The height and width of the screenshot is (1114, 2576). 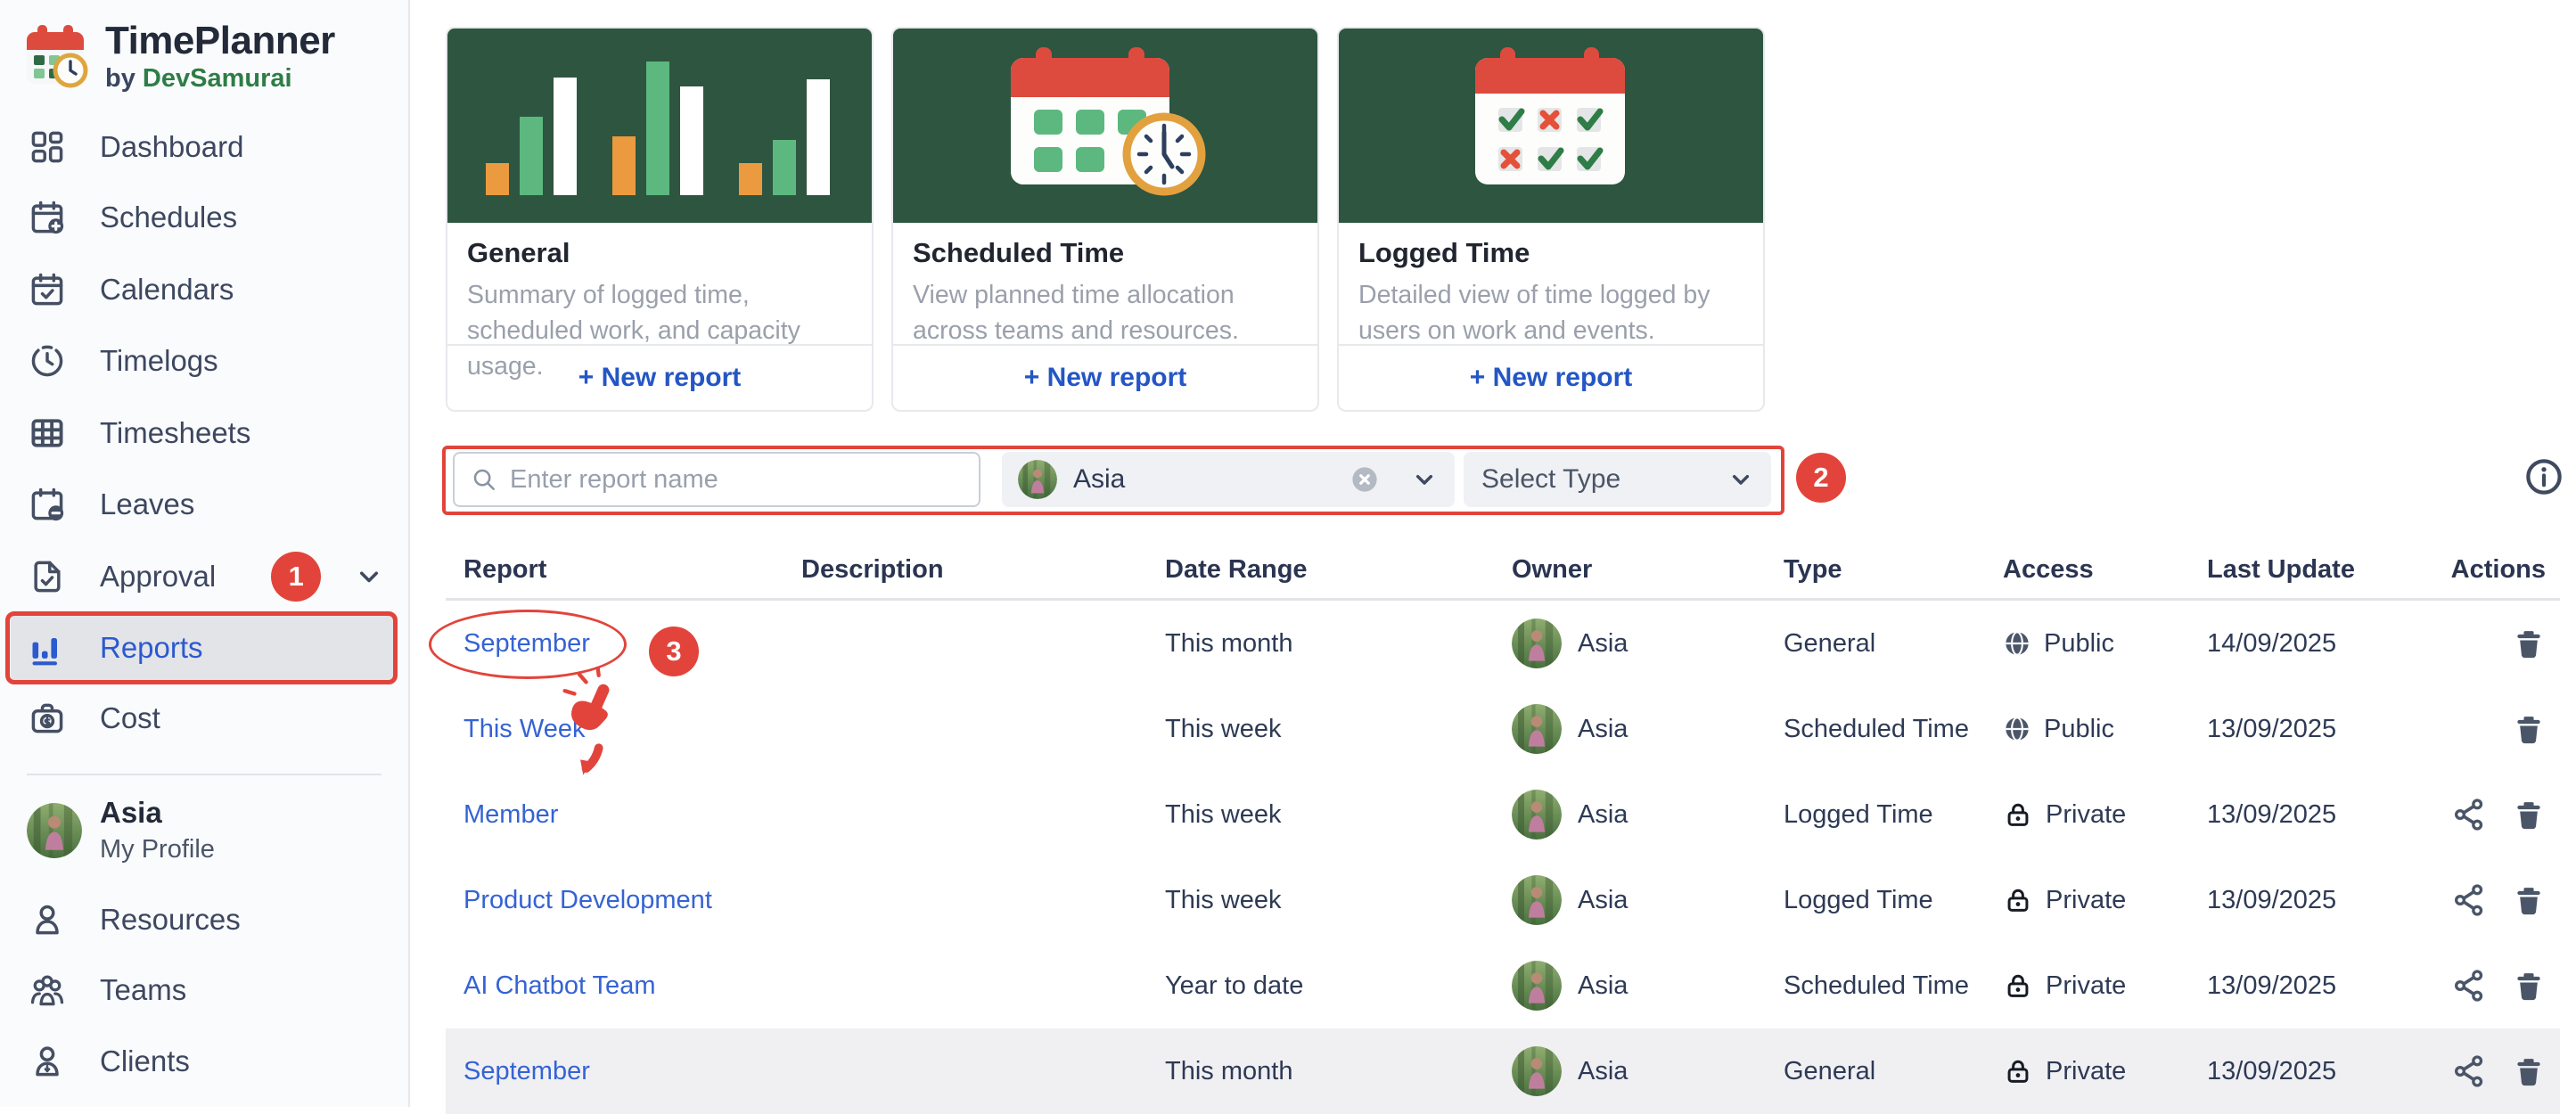 What do you see at coordinates (2017, 729) in the screenshot?
I see `globe-icon` at bounding box center [2017, 729].